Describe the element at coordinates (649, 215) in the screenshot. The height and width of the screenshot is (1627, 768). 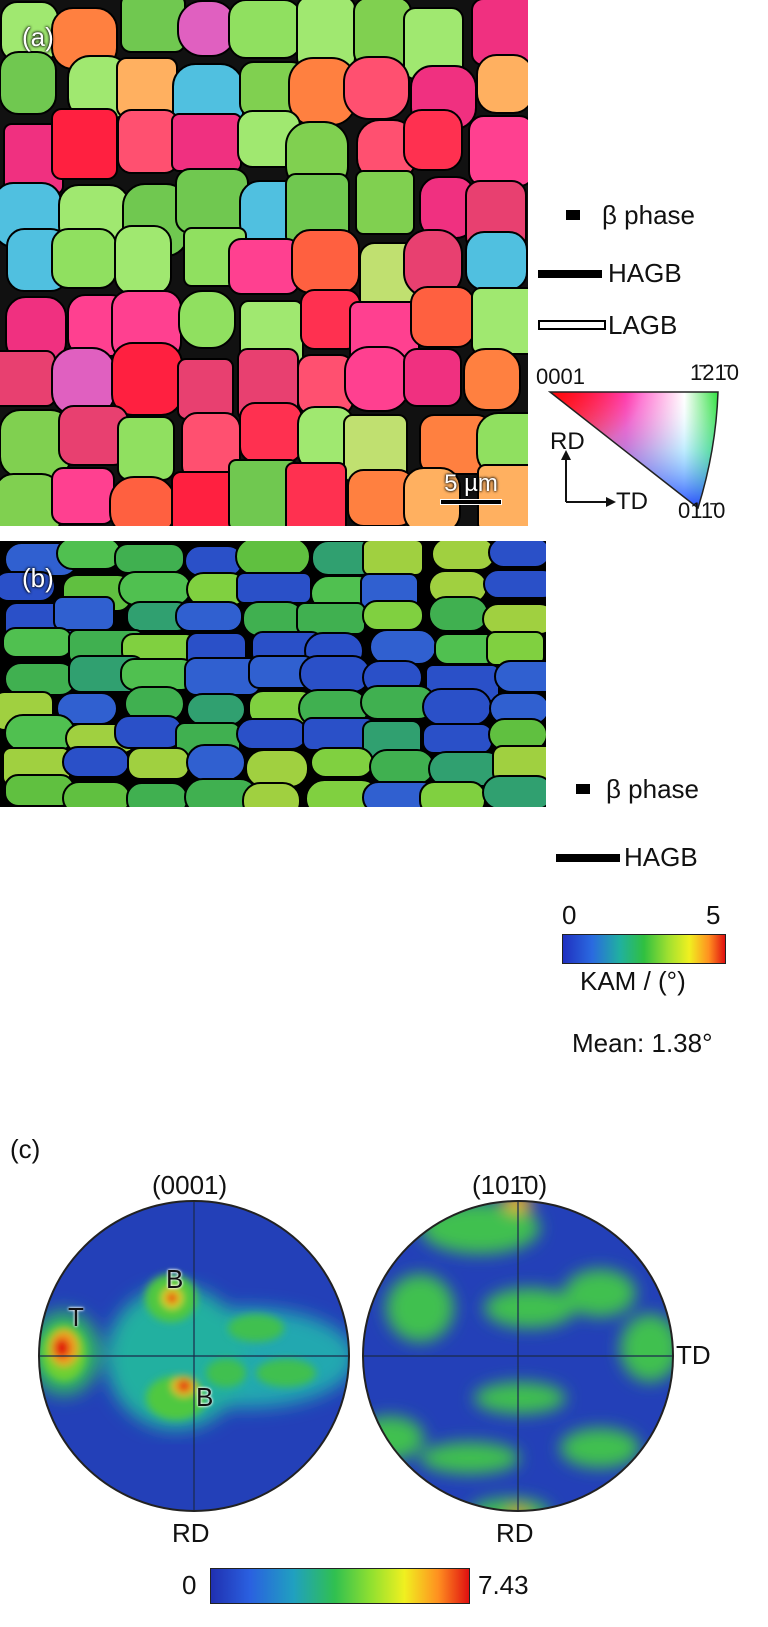
I see `beta-phase-label-a: β phase` at that location.